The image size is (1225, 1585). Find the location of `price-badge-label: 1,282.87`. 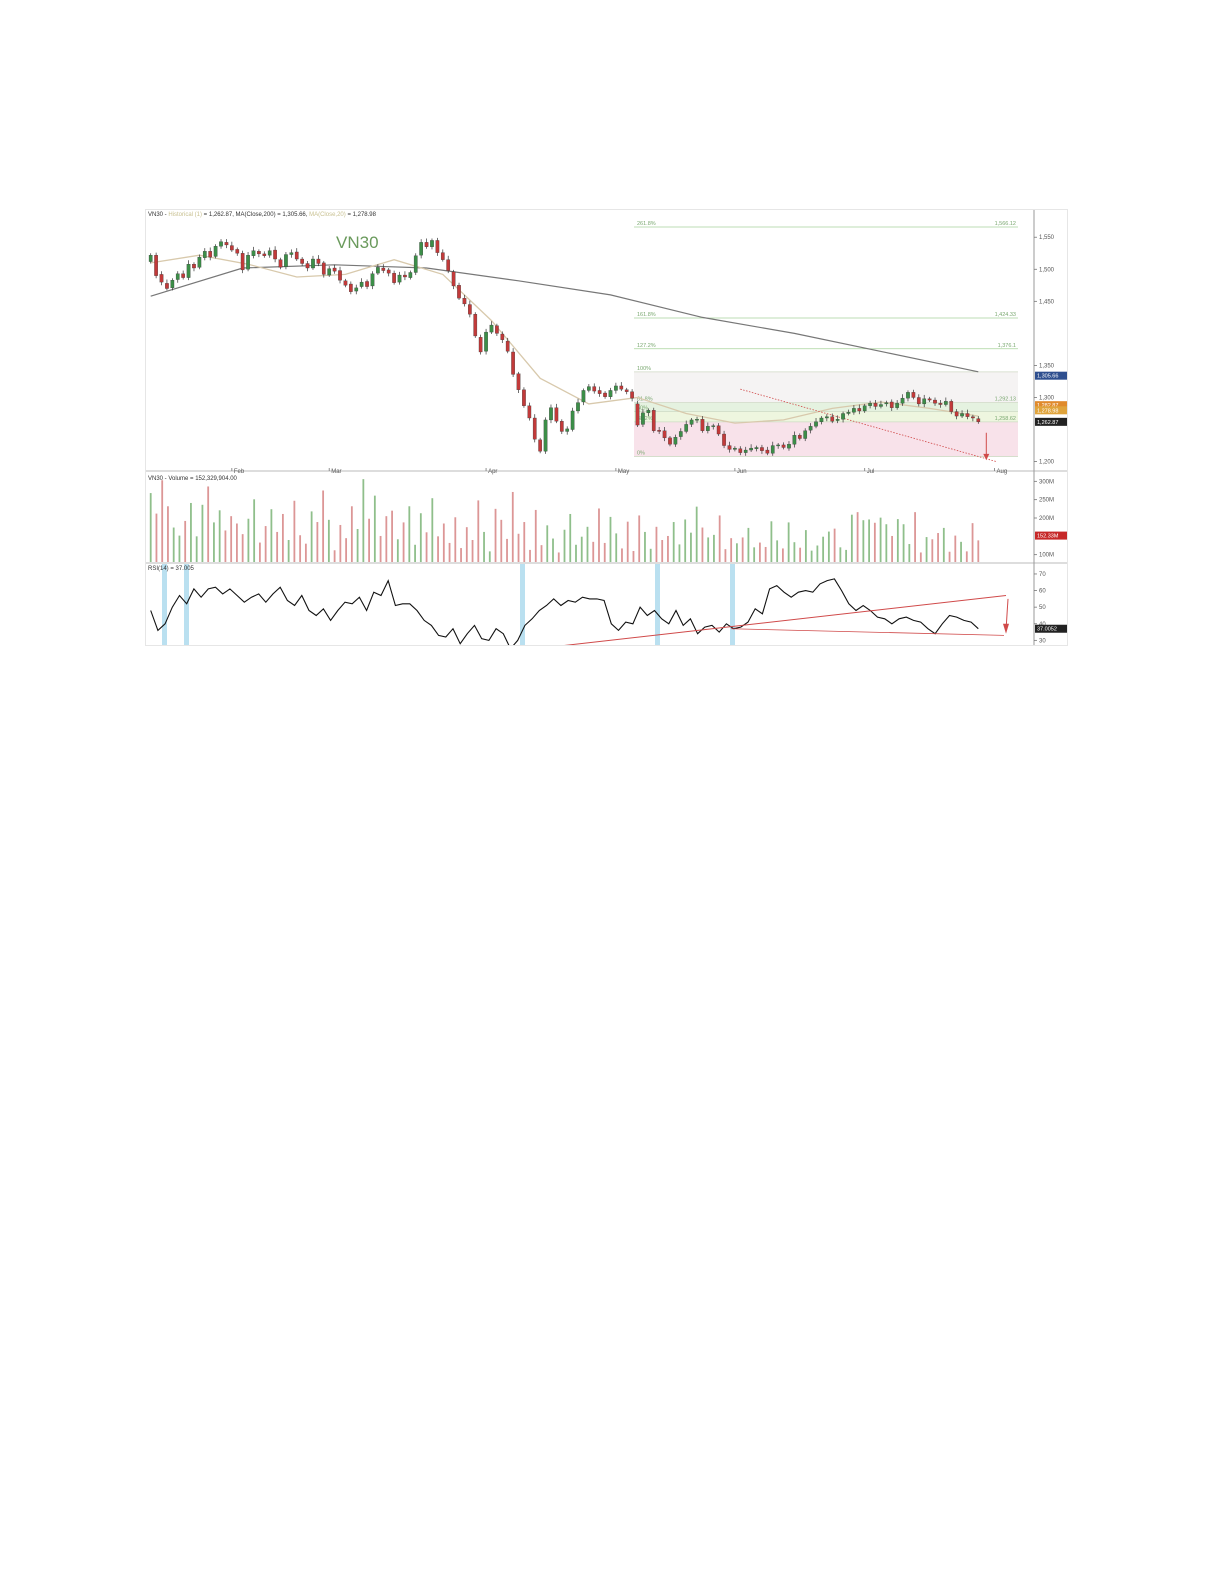

price-badge-label: 1,282.87 is located at coordinates (1047, 406).